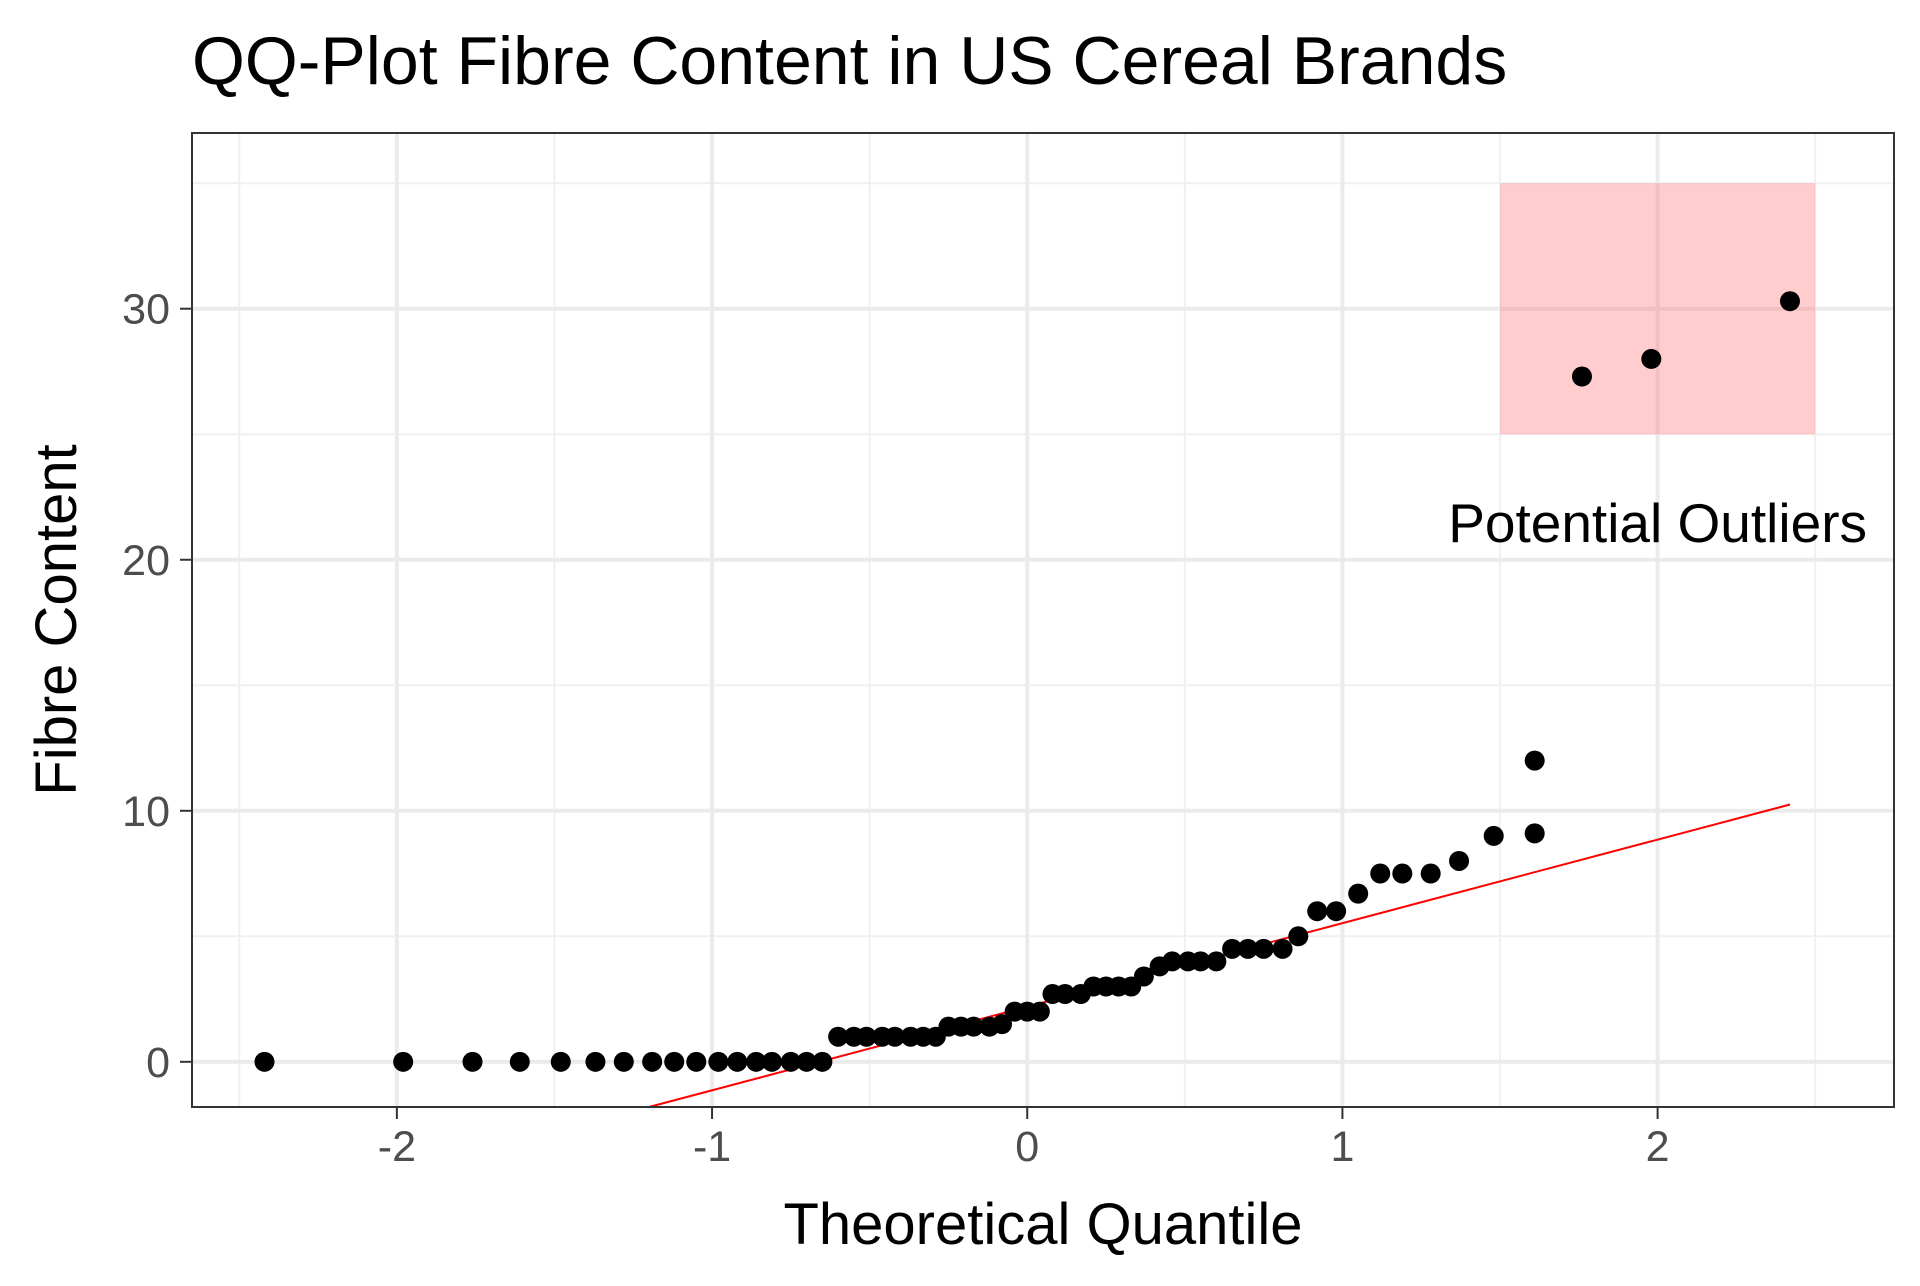  I want to click on y-tick-label: 10, so click(146, 812).